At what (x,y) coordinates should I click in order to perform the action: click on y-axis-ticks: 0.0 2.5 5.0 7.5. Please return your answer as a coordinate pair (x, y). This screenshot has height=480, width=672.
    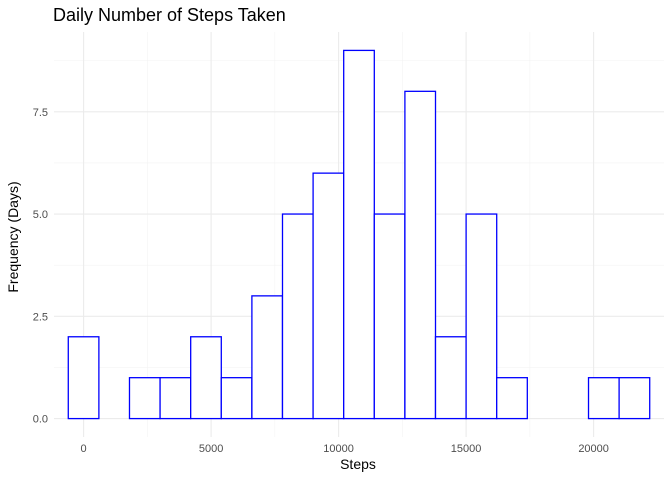
    Looking at the image, I should click on (40, 266).